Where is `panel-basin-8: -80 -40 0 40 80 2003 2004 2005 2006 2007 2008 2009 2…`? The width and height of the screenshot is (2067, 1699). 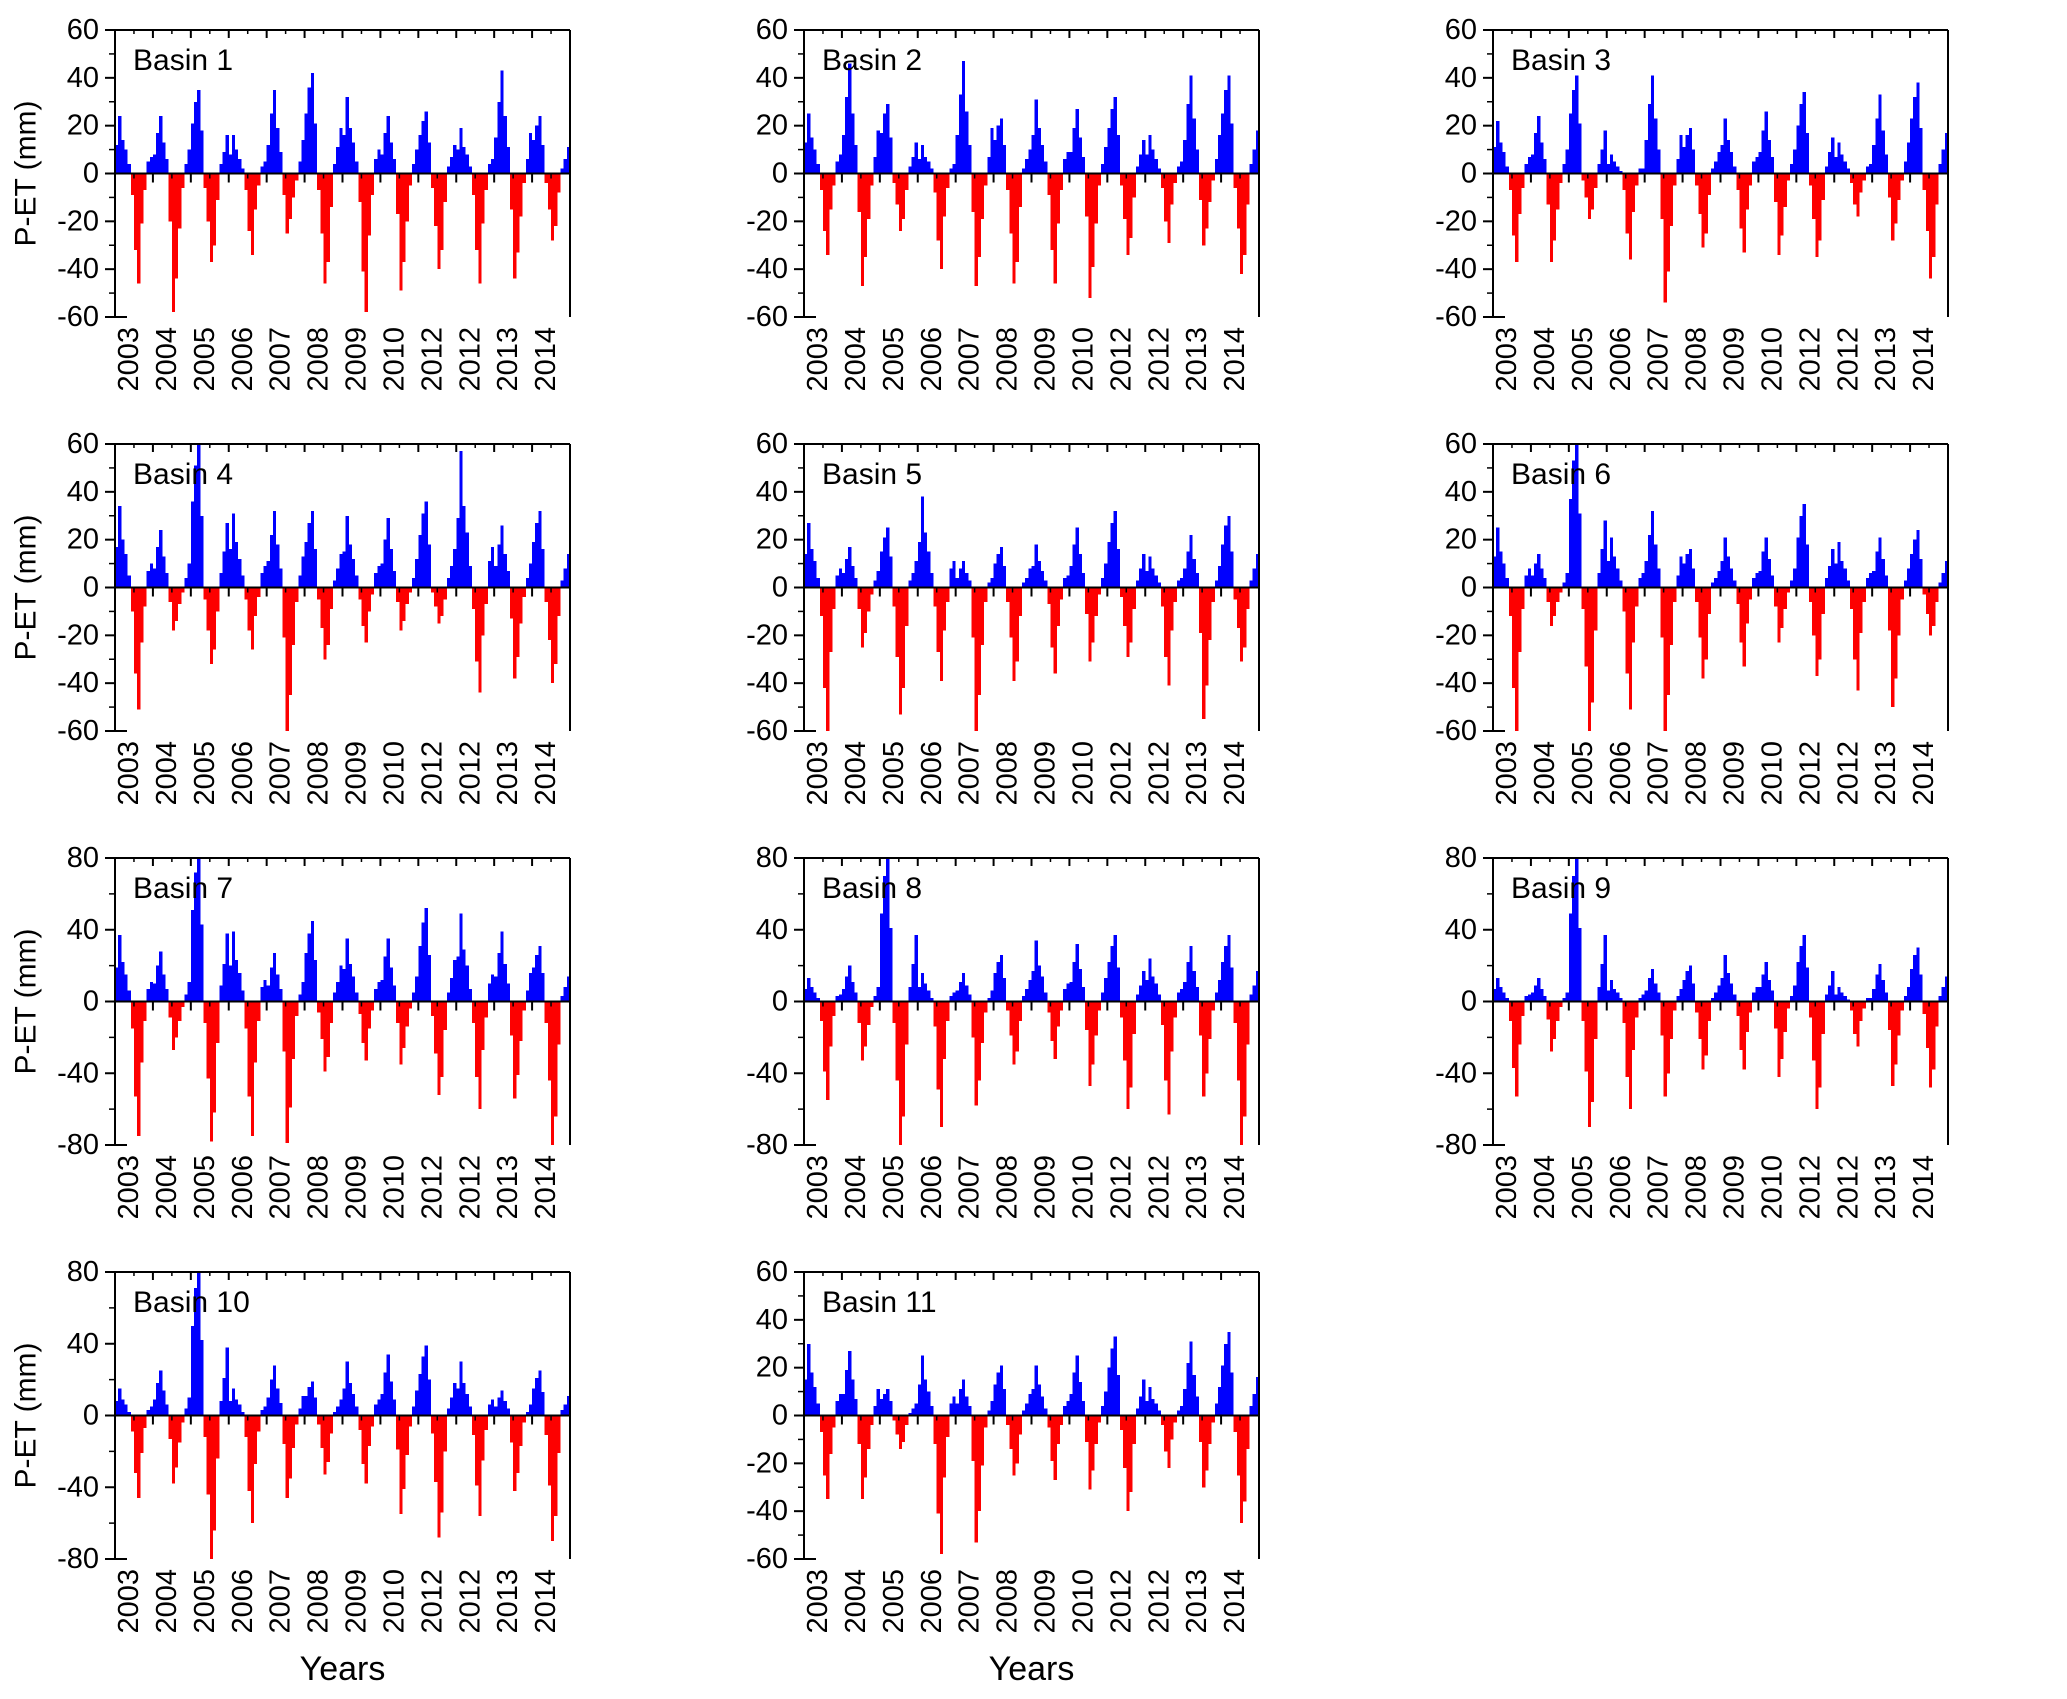 panel-basin-8: -80 -40 0 40 80 2003 2004 2005 2006 2007 2008 2009 2… is located at coordinates (1033, 1035).